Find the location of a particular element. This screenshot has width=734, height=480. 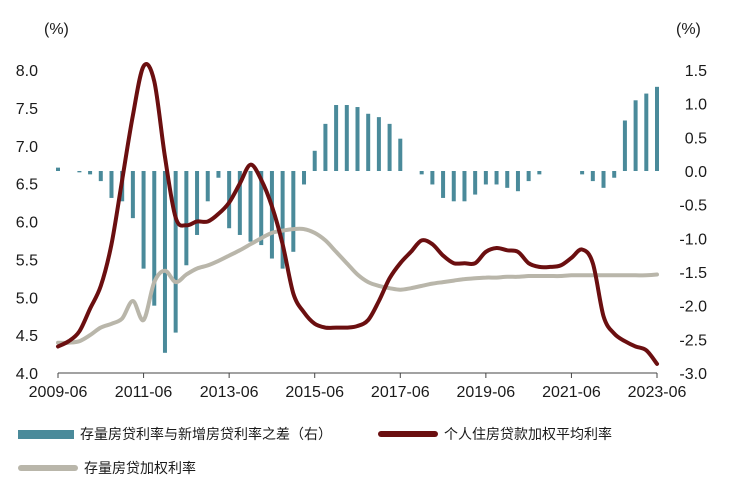

legend-swatch-stock is located at coordinates (48, 468).